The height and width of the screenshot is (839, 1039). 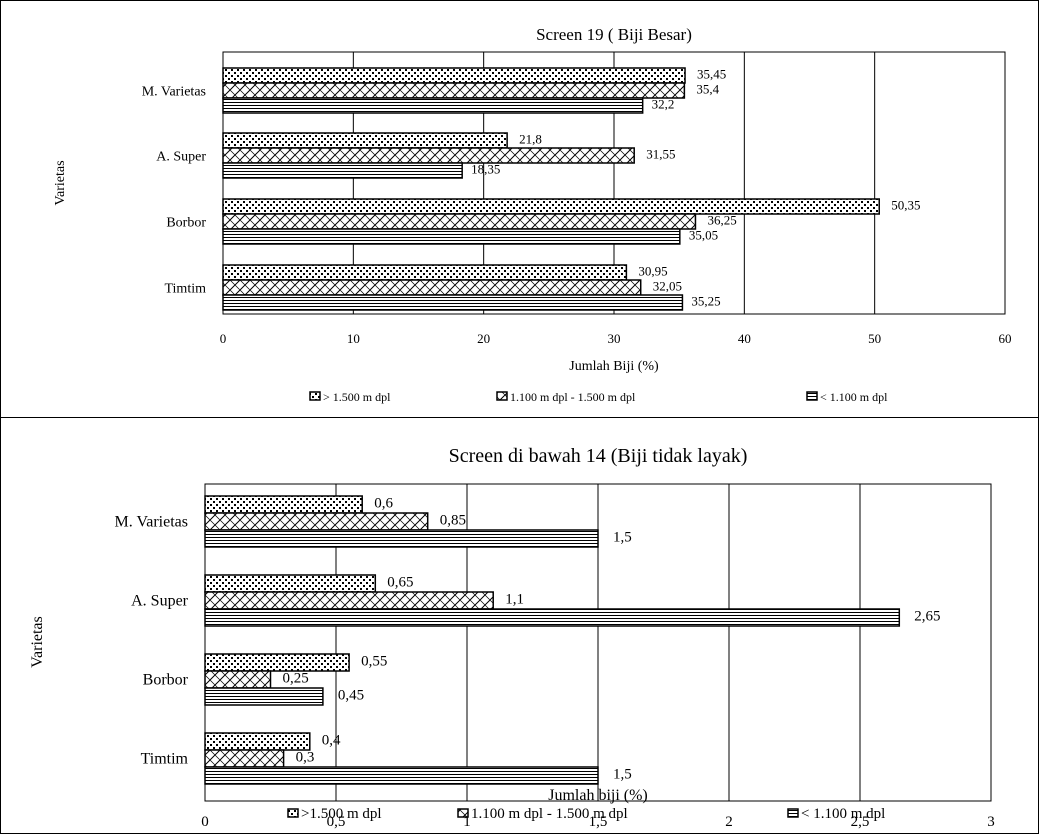 What do you see at coordinates (663, 104) in the screenshot?
I see `data-label: 32,2` at bounding box center [663, 104].